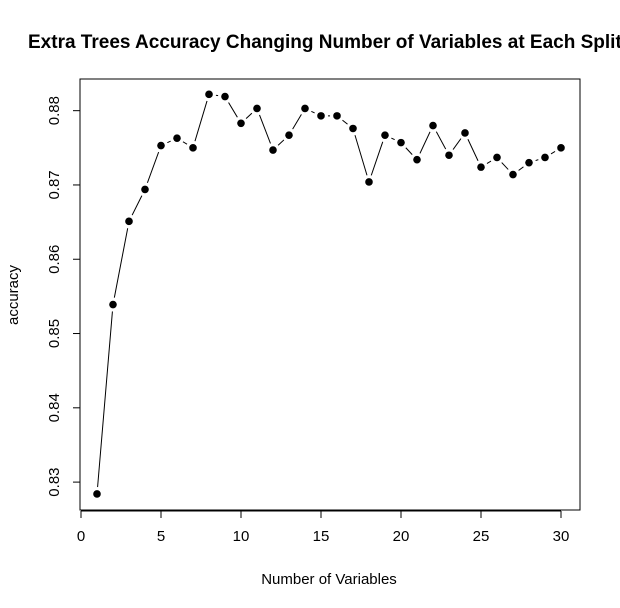  I want to click on y-tick-label: 0.88, so click(54, 110).